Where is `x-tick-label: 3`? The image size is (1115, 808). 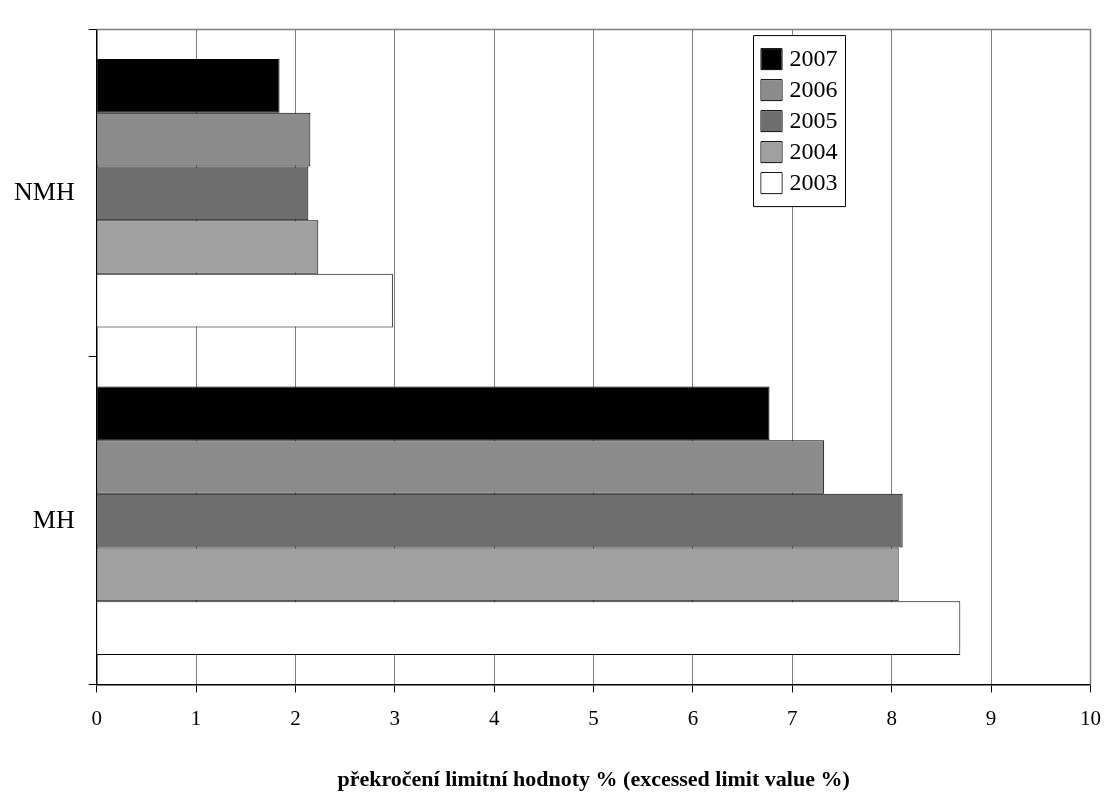
x-tick-label: 3 is located at coordinates (395, 717).